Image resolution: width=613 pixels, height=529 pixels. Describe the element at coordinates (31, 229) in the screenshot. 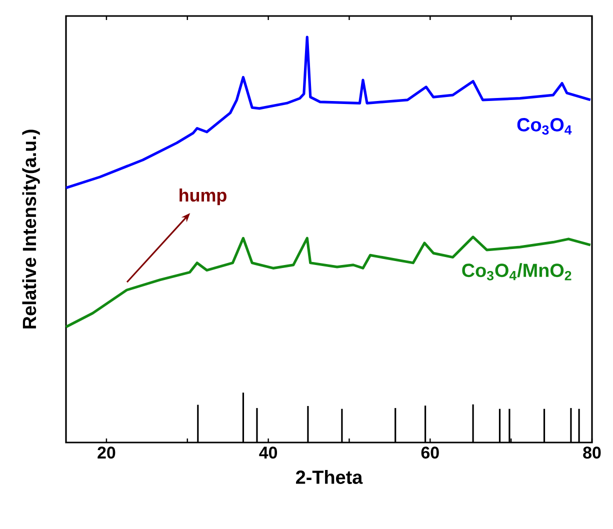

I see `y-axis-title: Relative Intensity(a.u.)` at that location.